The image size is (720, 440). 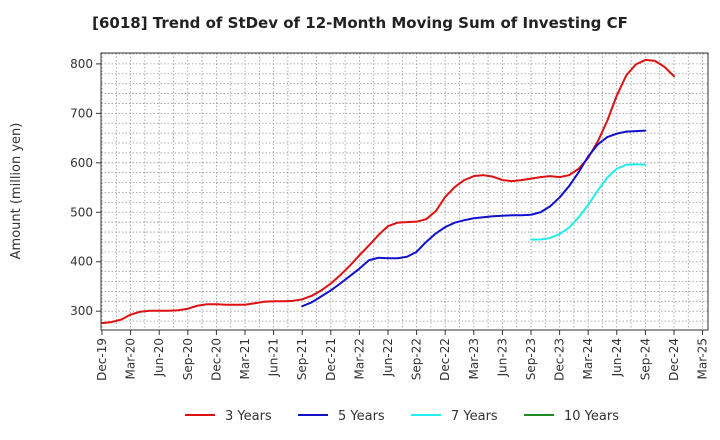 I want to click on x-tick-label: Jun-24, so click(x=617, y=357).